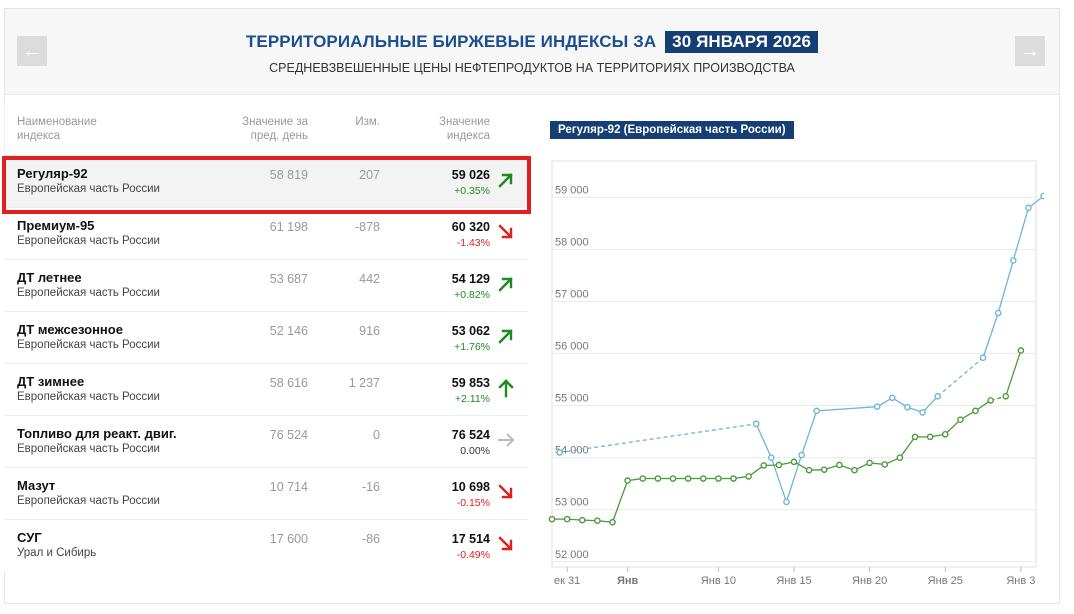 The width and height of the screenshot is (1074, 614). What do you see at coordinates (369, 331) in the screenshot?
I see `row-change: 916` at bounding box center [369, 331].